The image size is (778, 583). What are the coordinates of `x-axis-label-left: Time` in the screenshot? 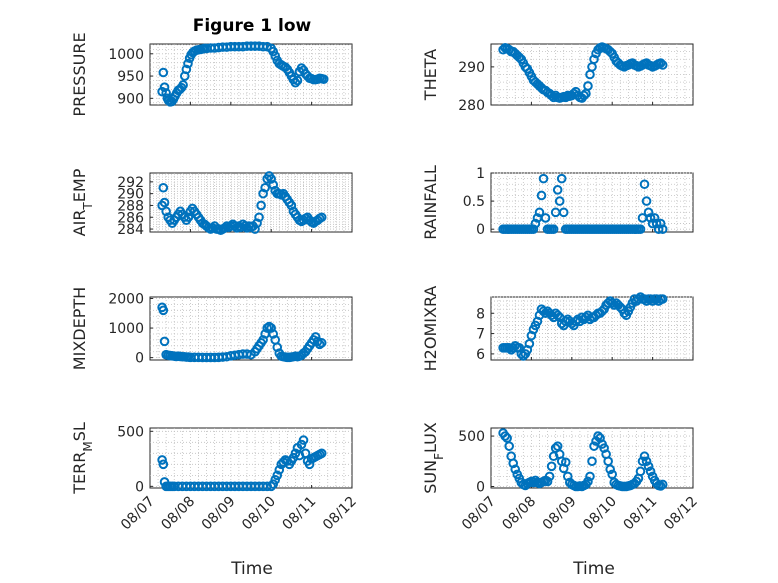 It's located at (251, 569).